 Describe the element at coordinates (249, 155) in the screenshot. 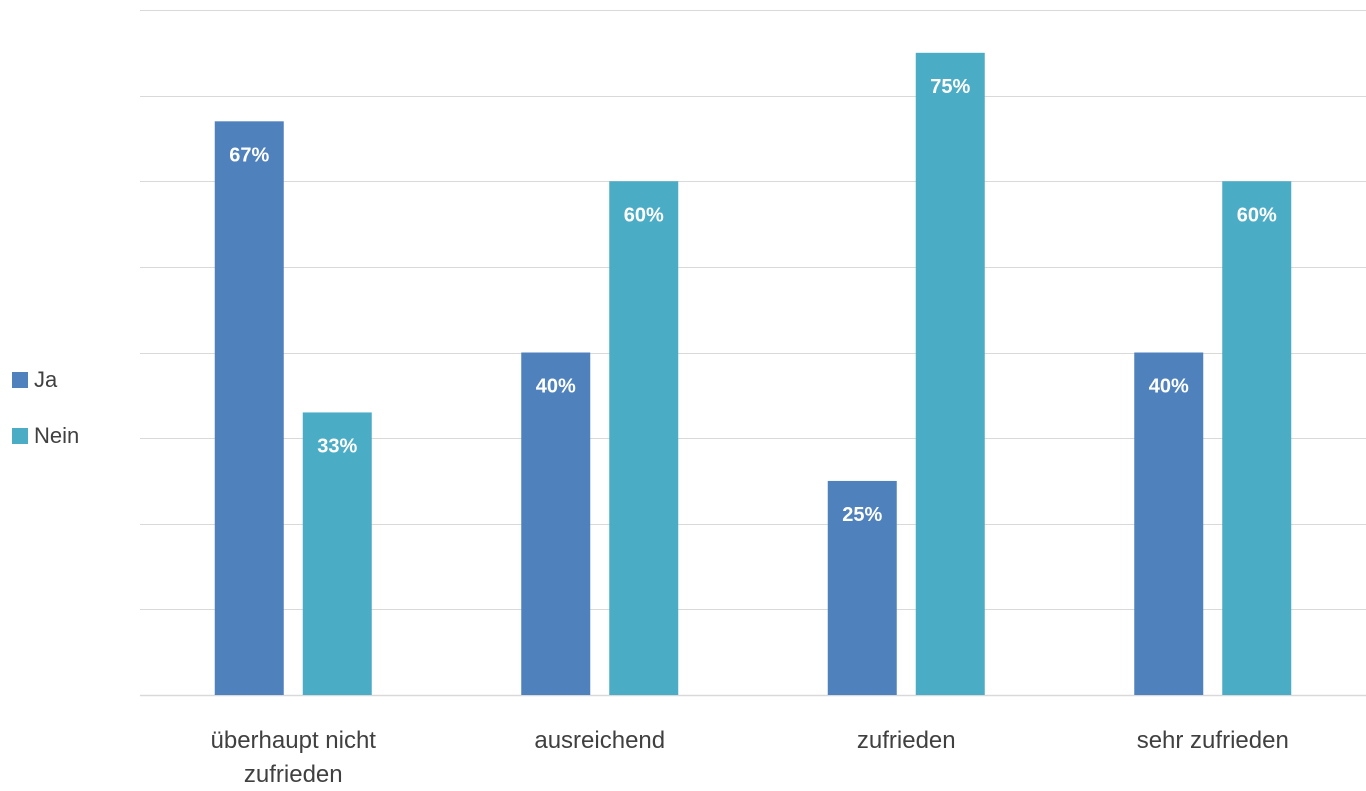

I see `data-label-ja-1: 67%` at that location.